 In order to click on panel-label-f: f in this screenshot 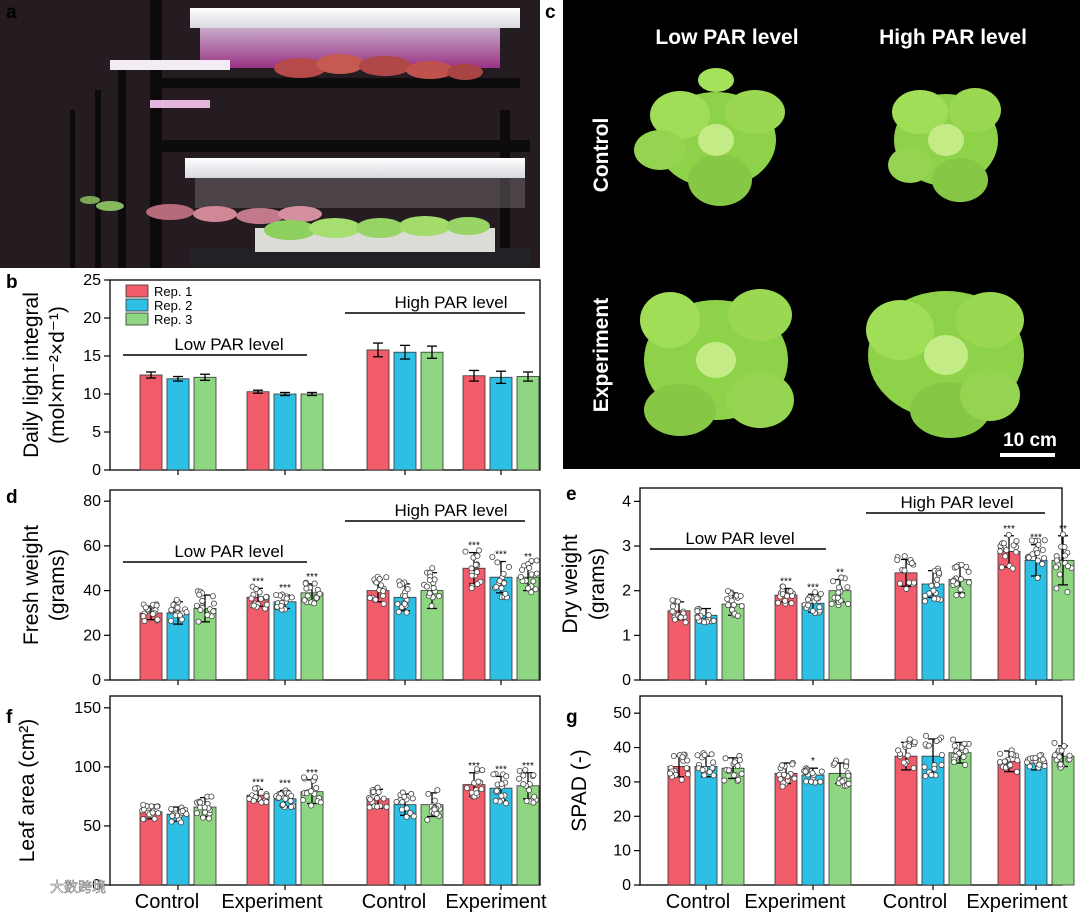, I will do `click(9, 717)`.